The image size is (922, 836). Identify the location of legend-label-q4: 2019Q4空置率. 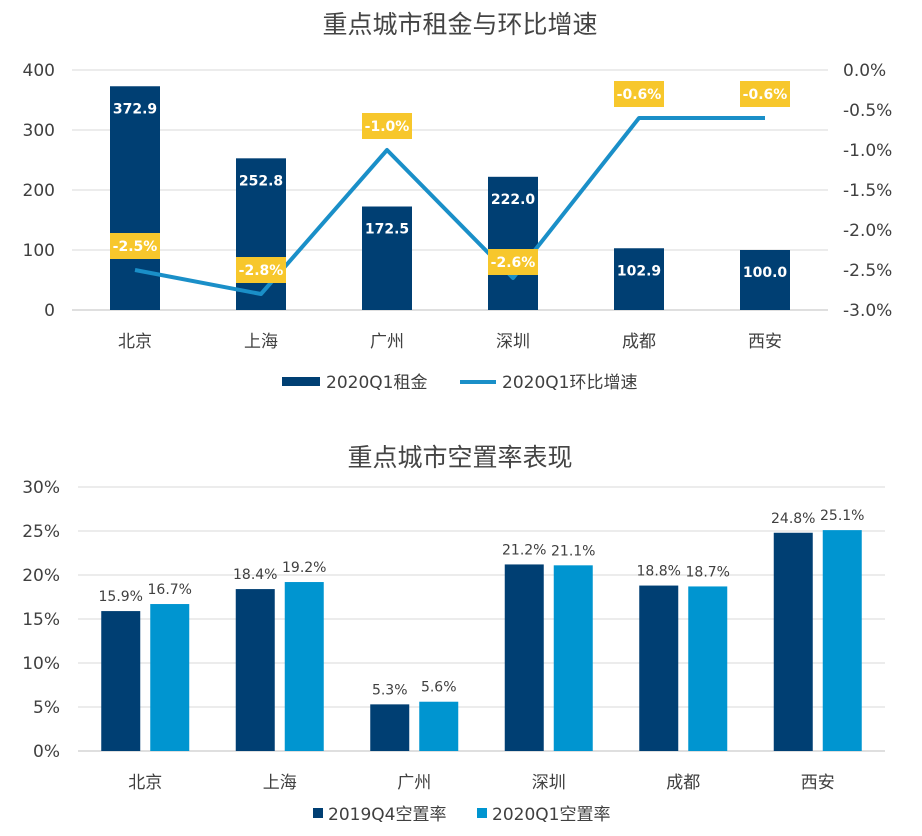
(387, 815).